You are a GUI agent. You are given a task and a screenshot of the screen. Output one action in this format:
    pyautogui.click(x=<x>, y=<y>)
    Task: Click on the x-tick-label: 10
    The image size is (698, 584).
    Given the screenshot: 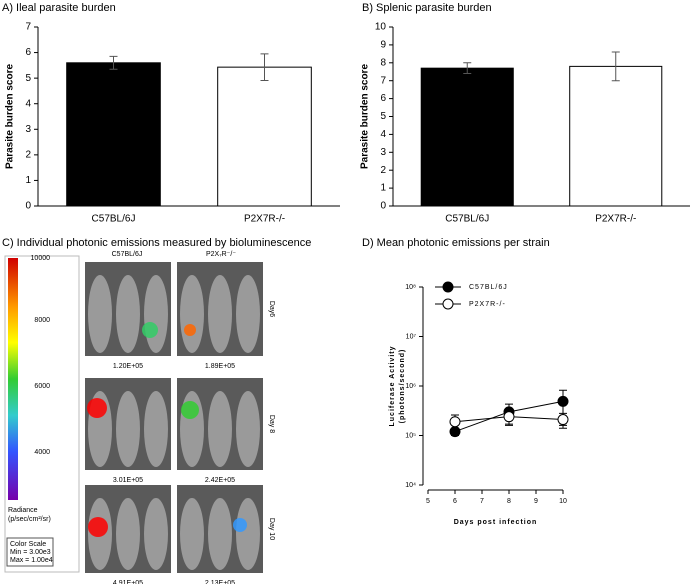 What is the action you would take?
    pyautogui.click(x=563, y=501)
    